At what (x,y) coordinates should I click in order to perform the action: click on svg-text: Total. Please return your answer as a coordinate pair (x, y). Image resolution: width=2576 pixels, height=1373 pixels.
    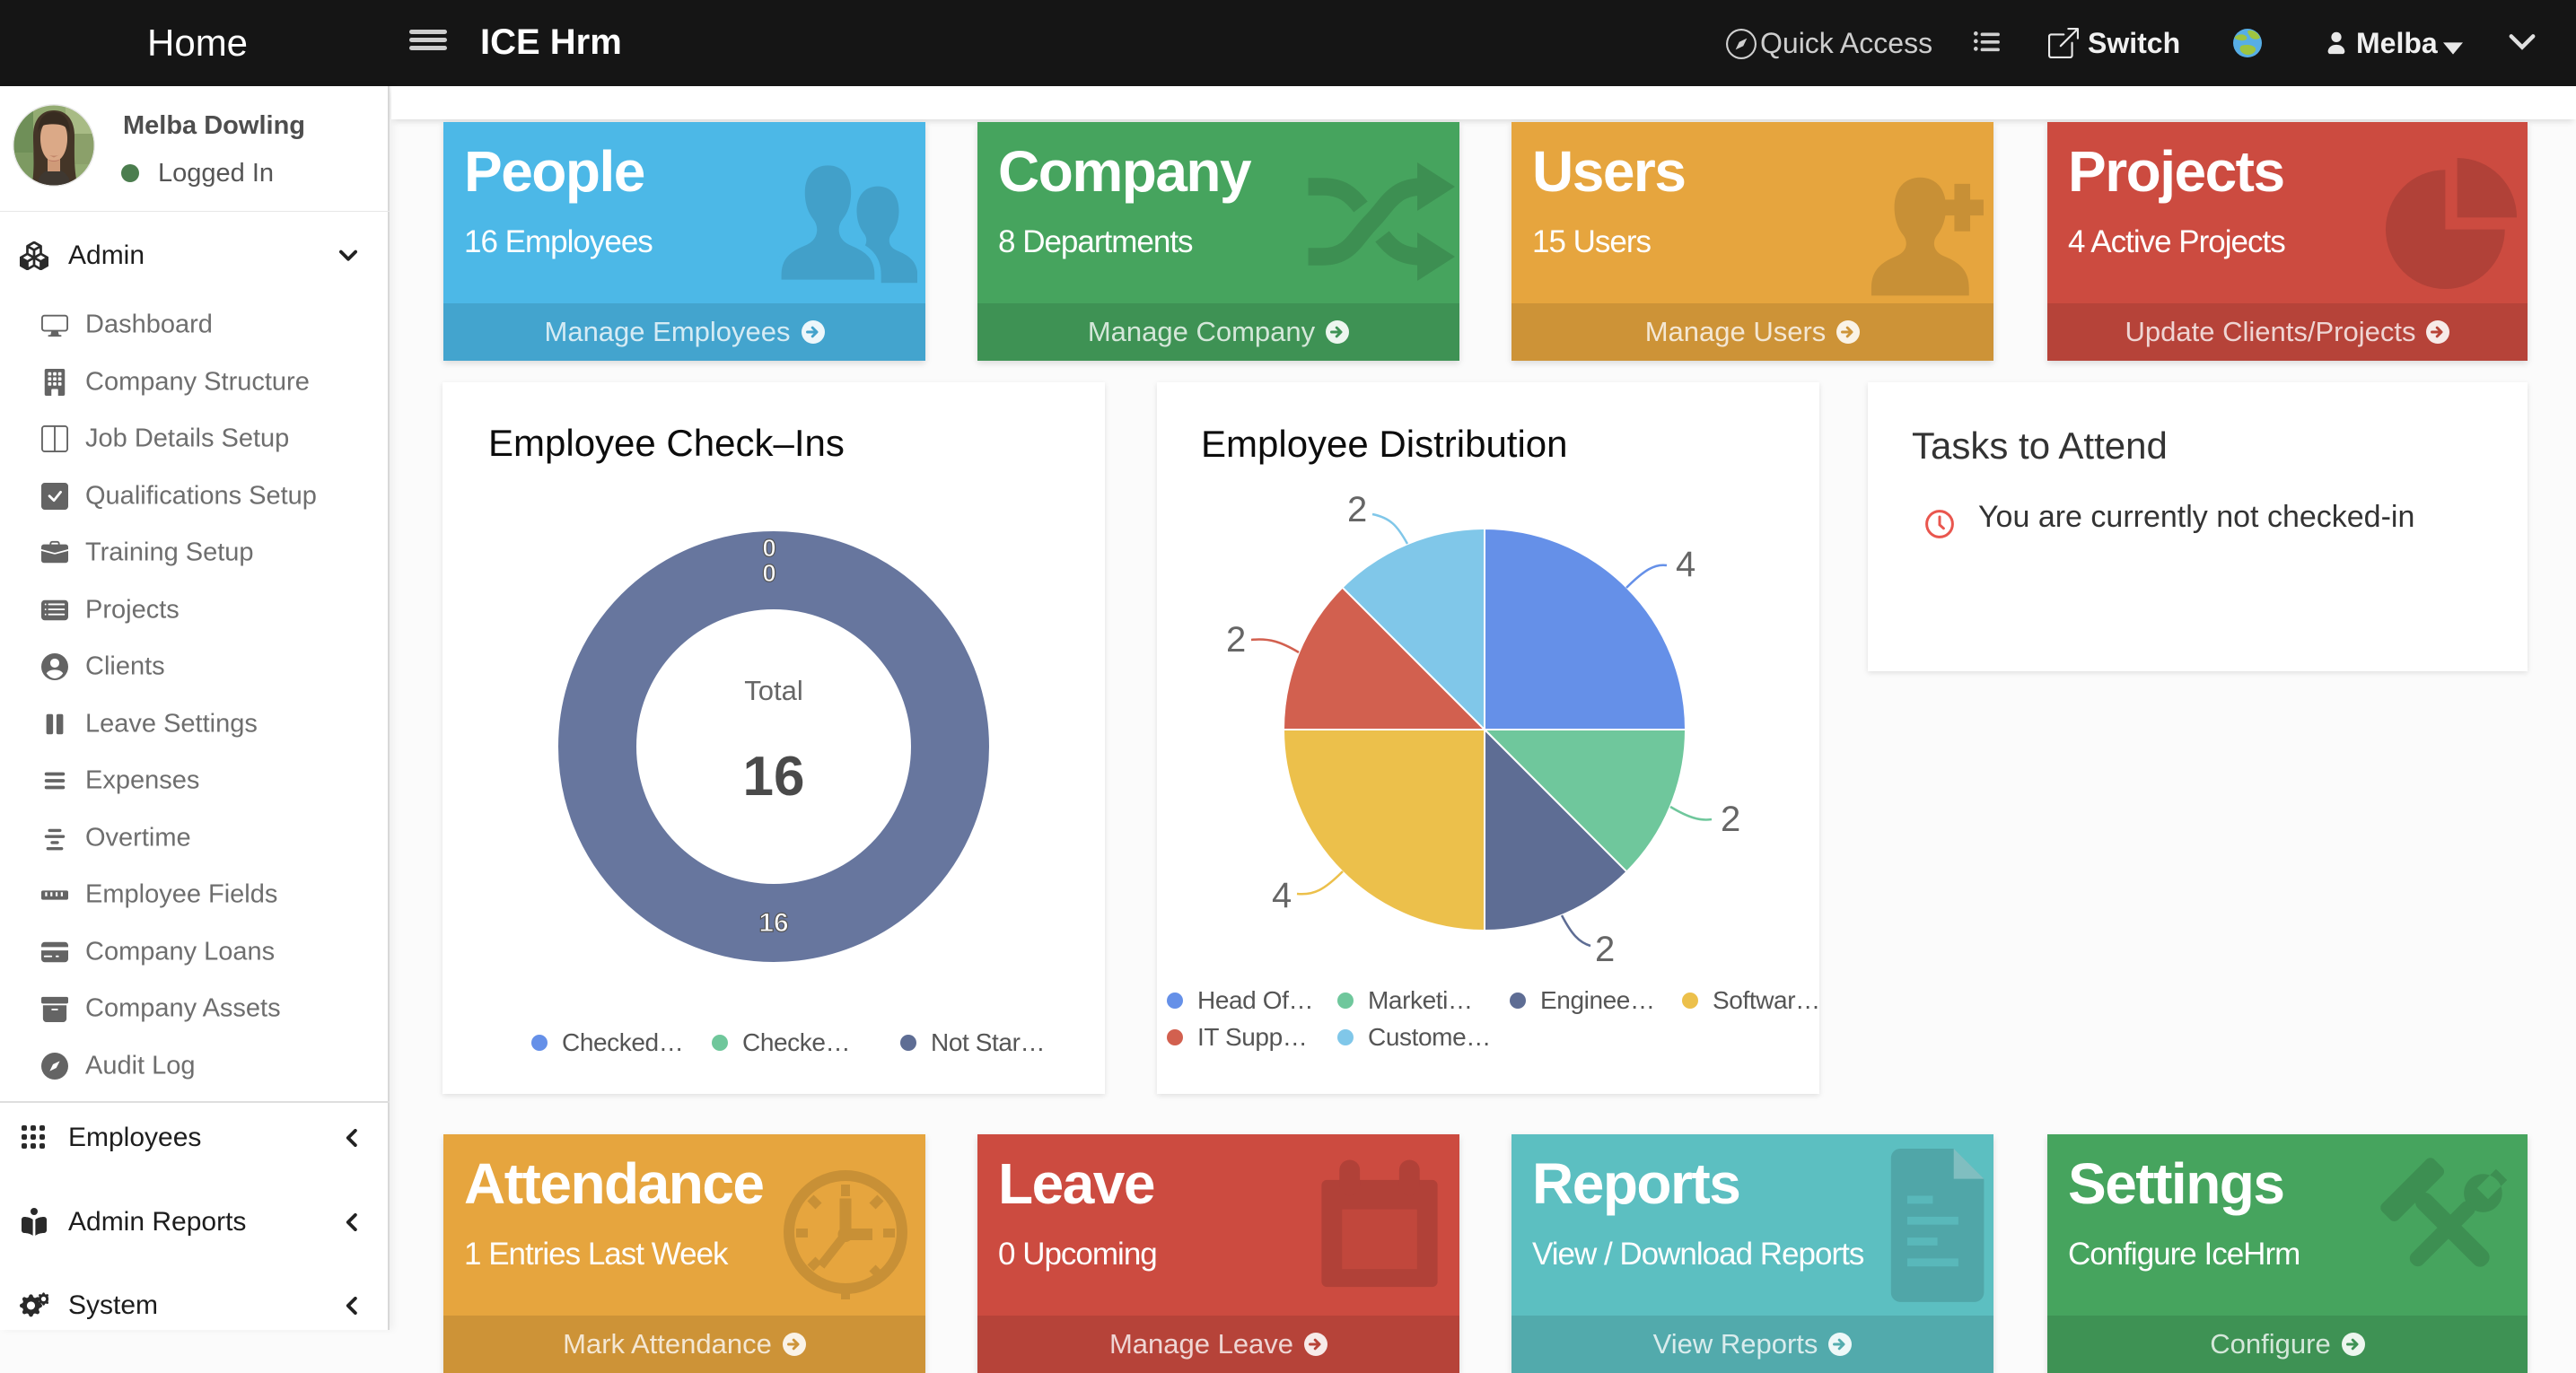
    Looking at the image, I should click on (773, 690).